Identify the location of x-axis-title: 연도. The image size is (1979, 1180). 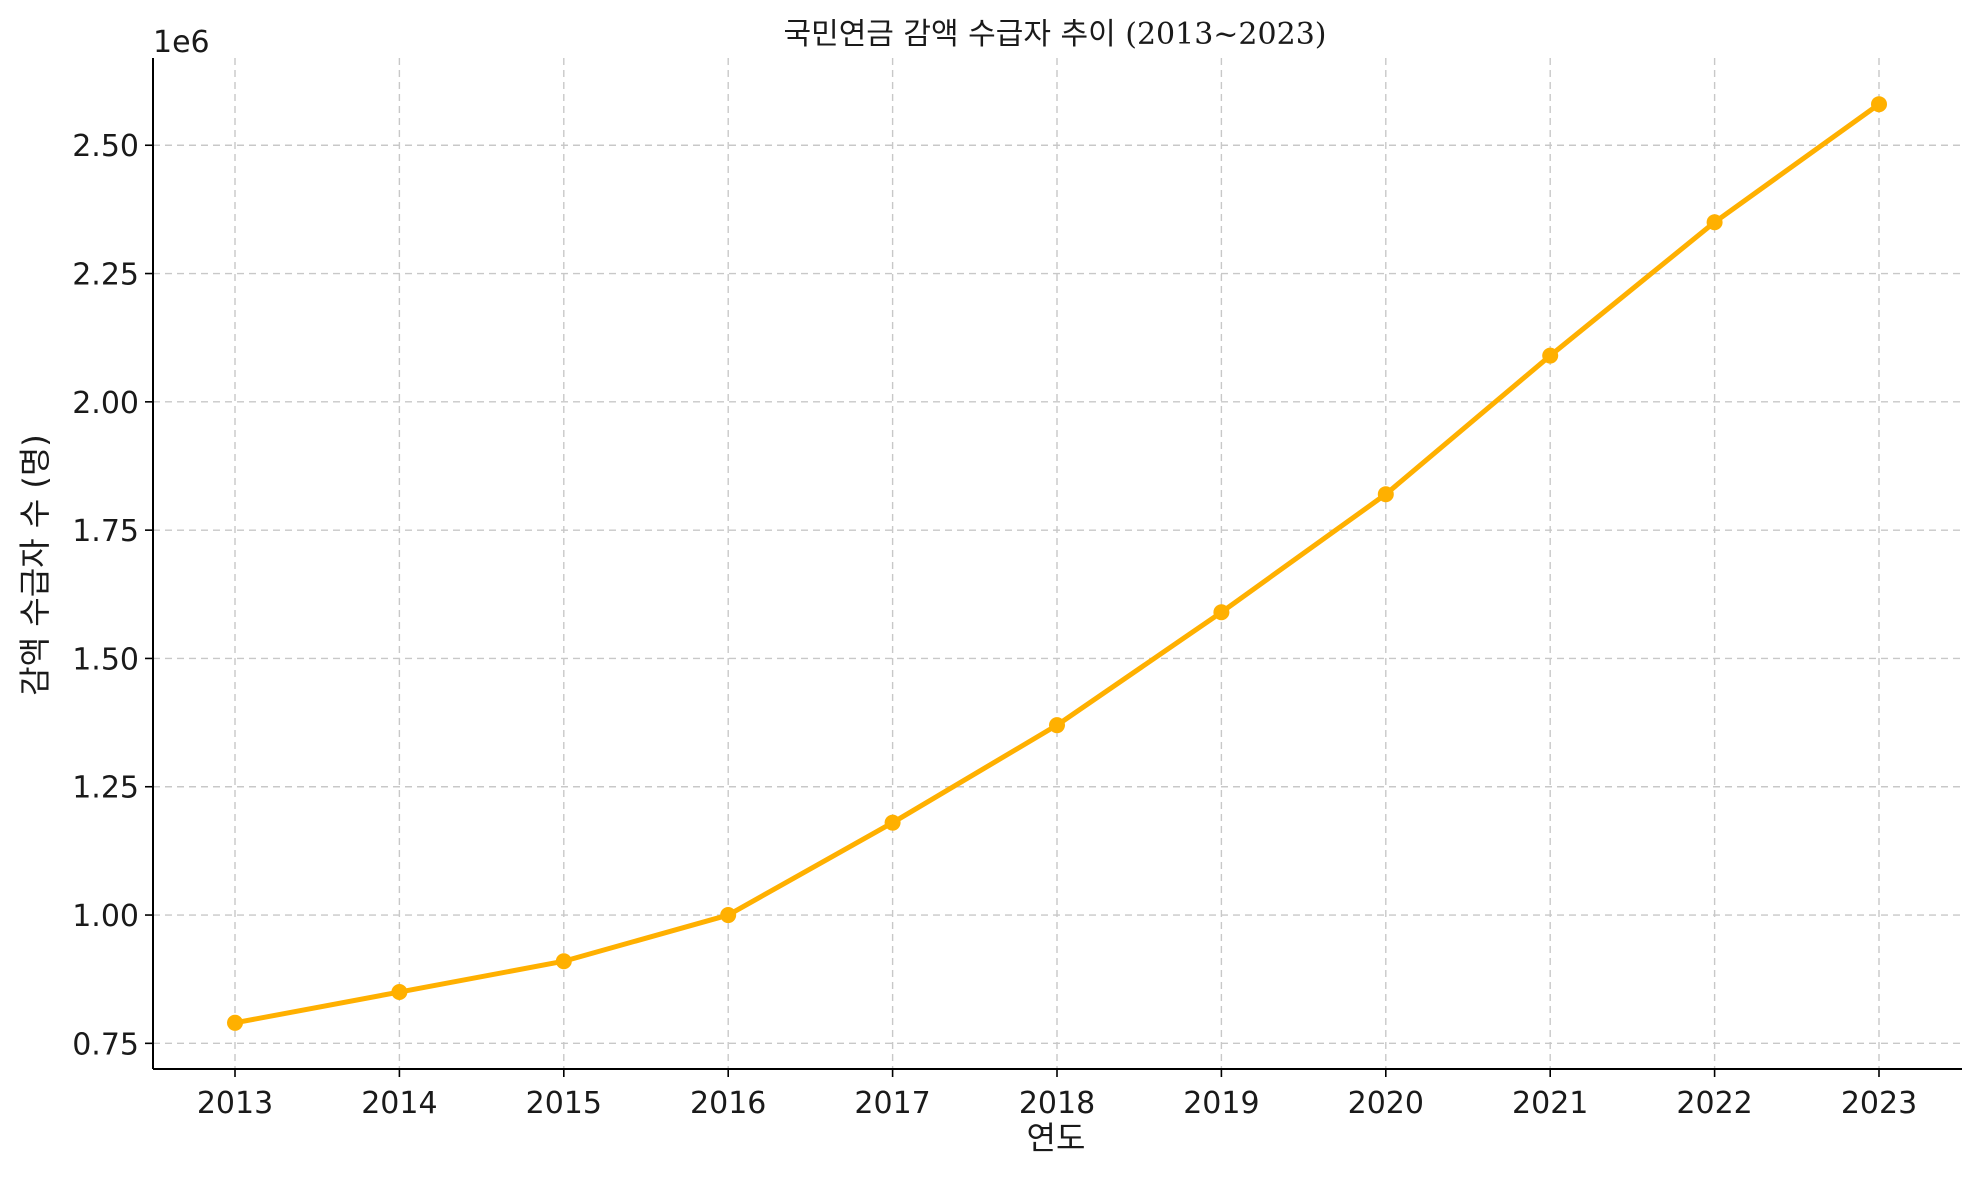
(1056, 1138).